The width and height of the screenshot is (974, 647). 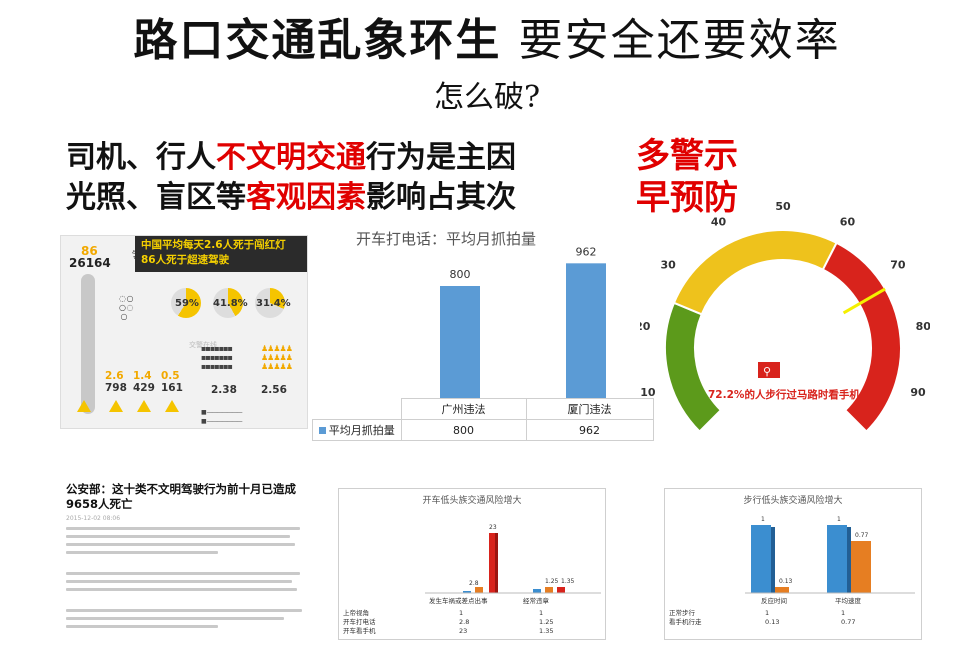 I want to click on category-label: 厦门违法, so click(x=589, y=409).